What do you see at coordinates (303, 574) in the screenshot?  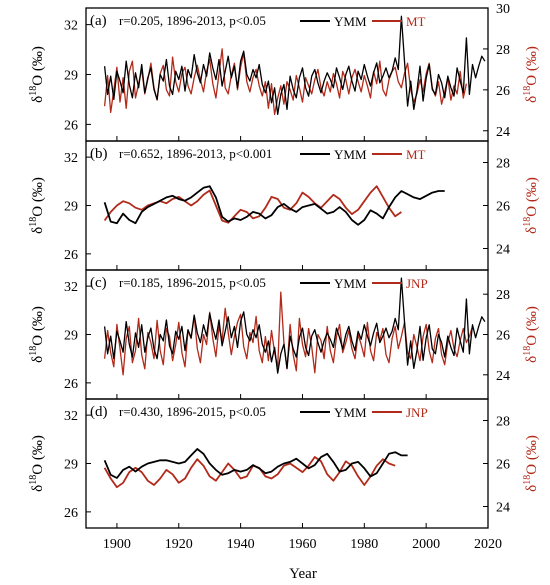 I see `x-axis-title: Year` at bounding box center [303, 574].